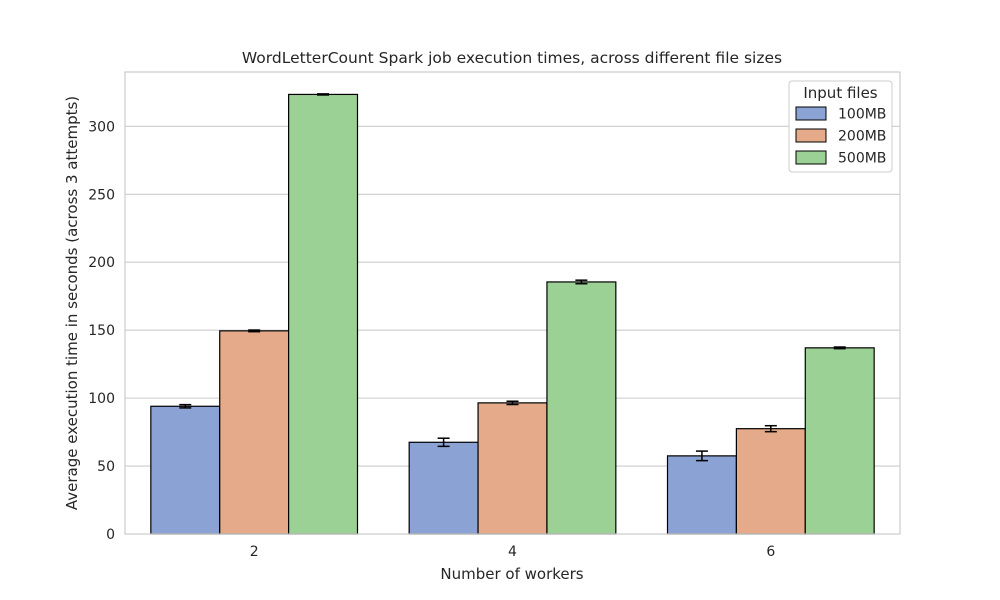  I want to click on y-tick-label: 150, so click(101, 331).